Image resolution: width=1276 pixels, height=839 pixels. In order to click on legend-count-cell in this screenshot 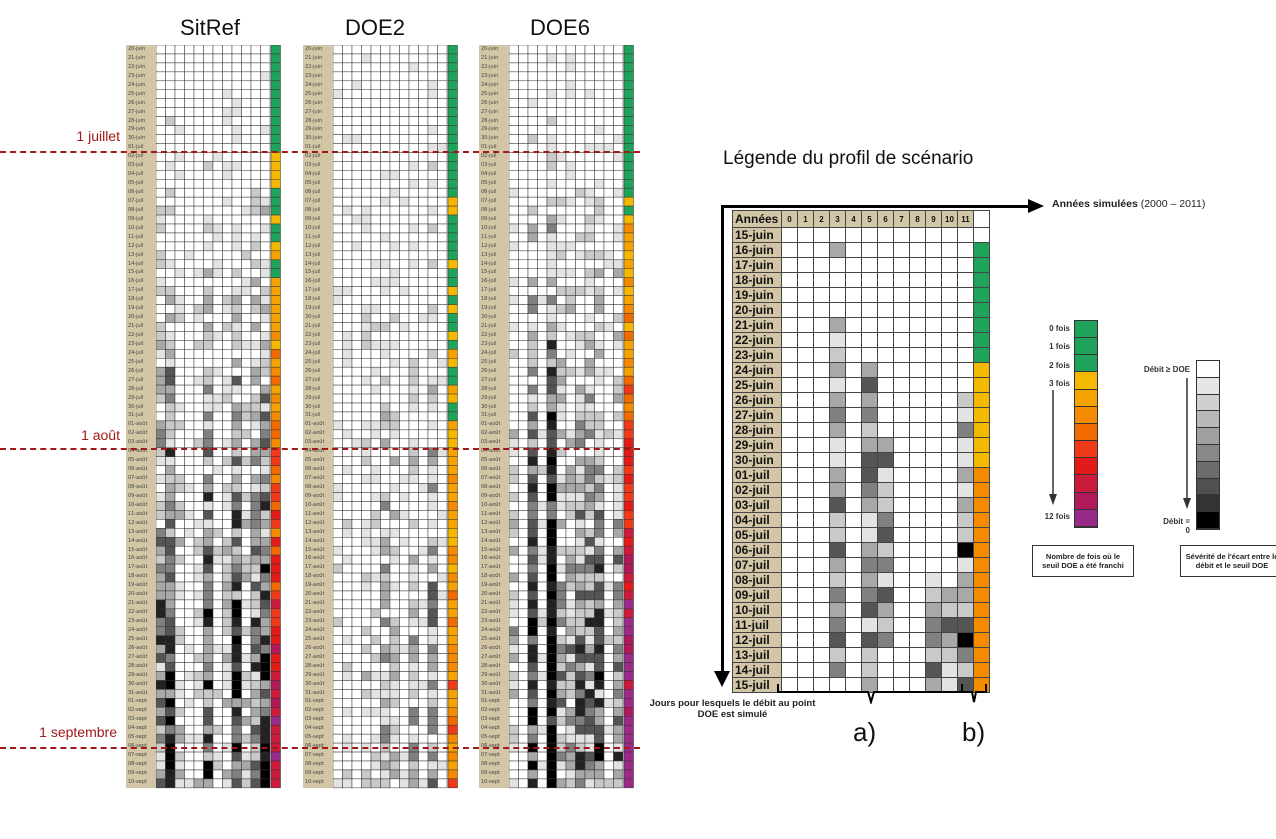, I will do `click(981, 250)`.